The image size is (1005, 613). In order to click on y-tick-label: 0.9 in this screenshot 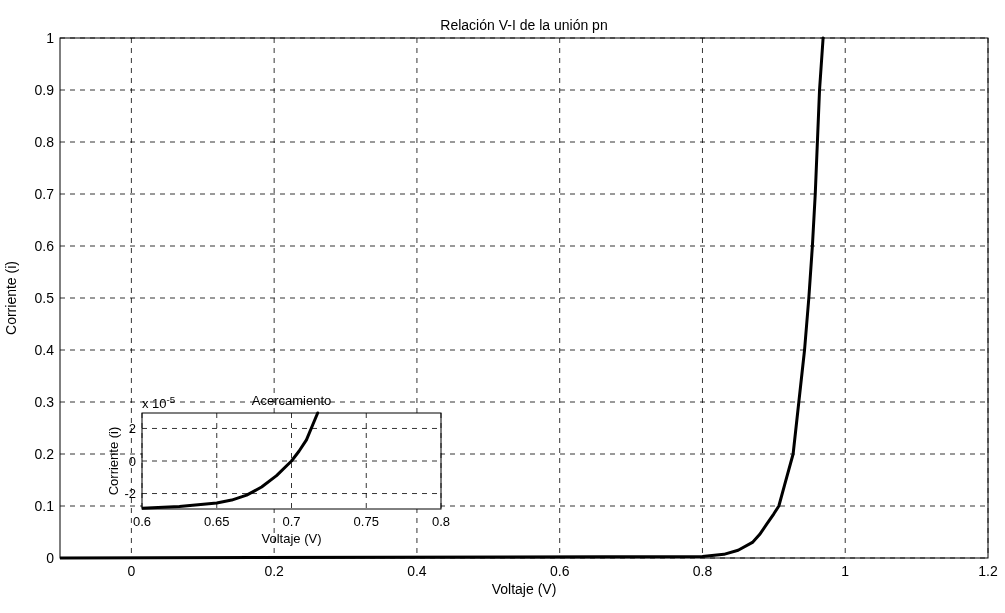, I will do `click(44, 89)`.